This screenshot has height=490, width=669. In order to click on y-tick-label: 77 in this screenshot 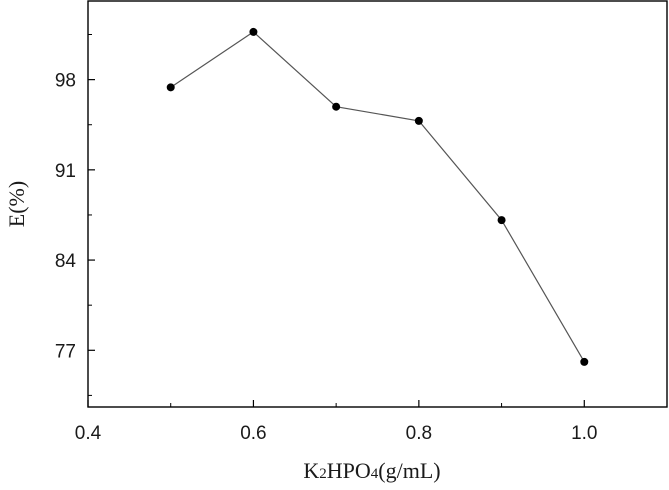, I will do `click(65, 351)`.